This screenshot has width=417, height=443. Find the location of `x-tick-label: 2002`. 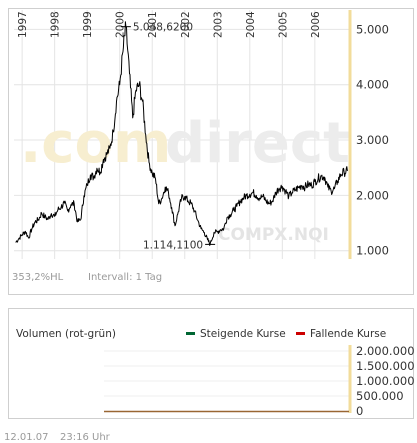

x-tick-label: 2002 is located at coordinates (186, 24).